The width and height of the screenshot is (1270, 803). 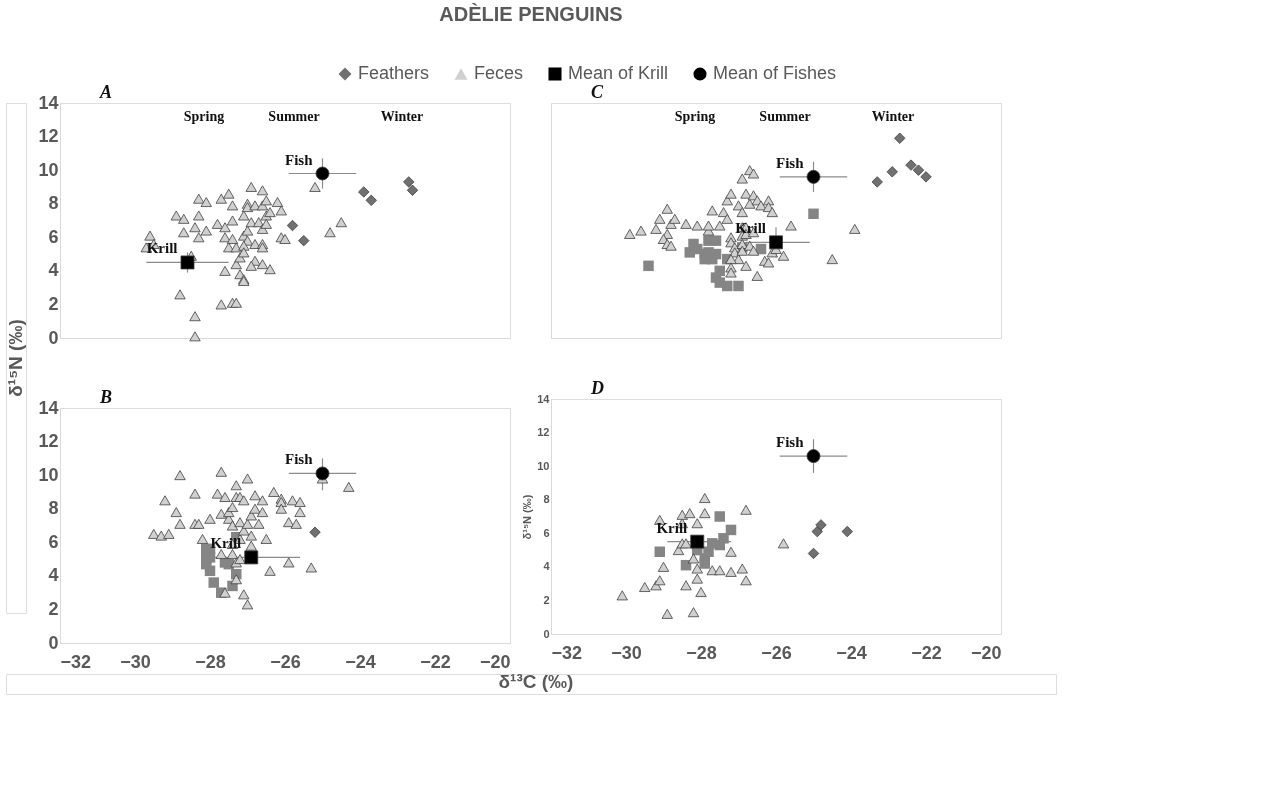 What do you see at coordinates (597, 92) in the screenshot?
I see `text: C` at bounding box center [597, 92].